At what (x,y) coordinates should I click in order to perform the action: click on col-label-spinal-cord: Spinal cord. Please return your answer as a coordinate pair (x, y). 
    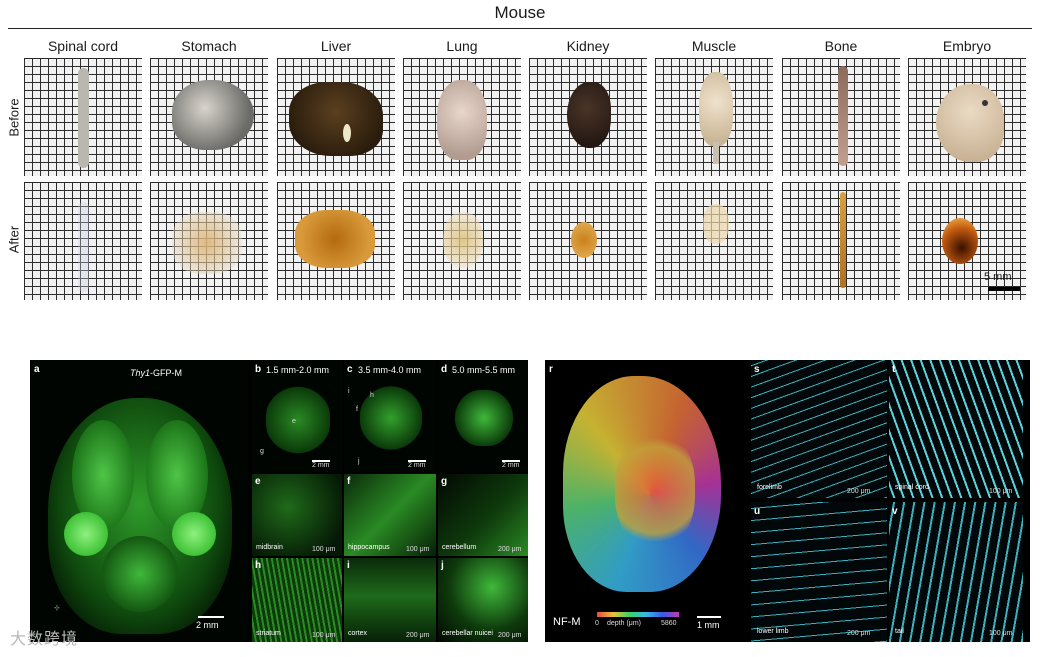
    Looking at the image, I should click on (83, 46).